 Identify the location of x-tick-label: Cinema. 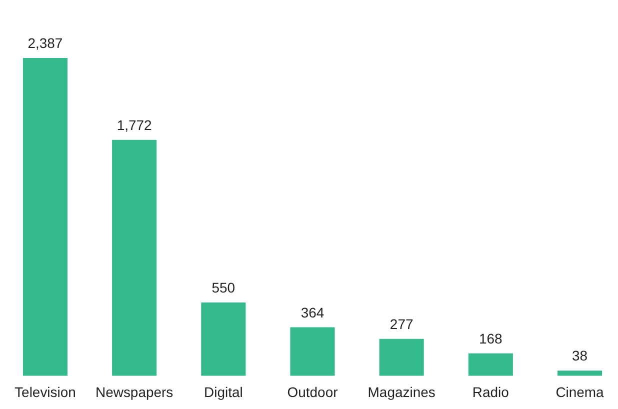
(580, 392).